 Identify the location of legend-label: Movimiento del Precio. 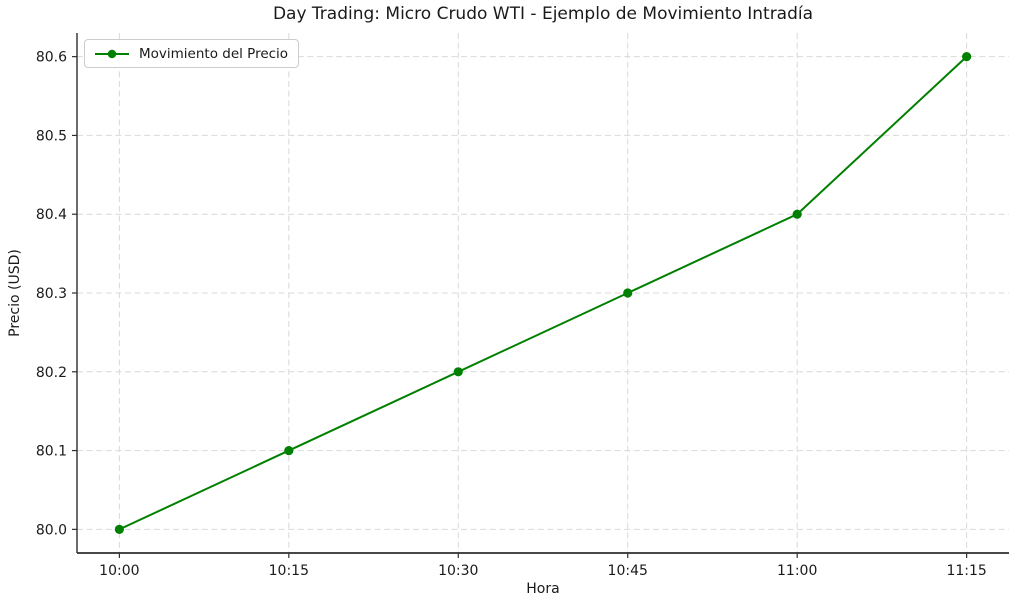
(214, 53).